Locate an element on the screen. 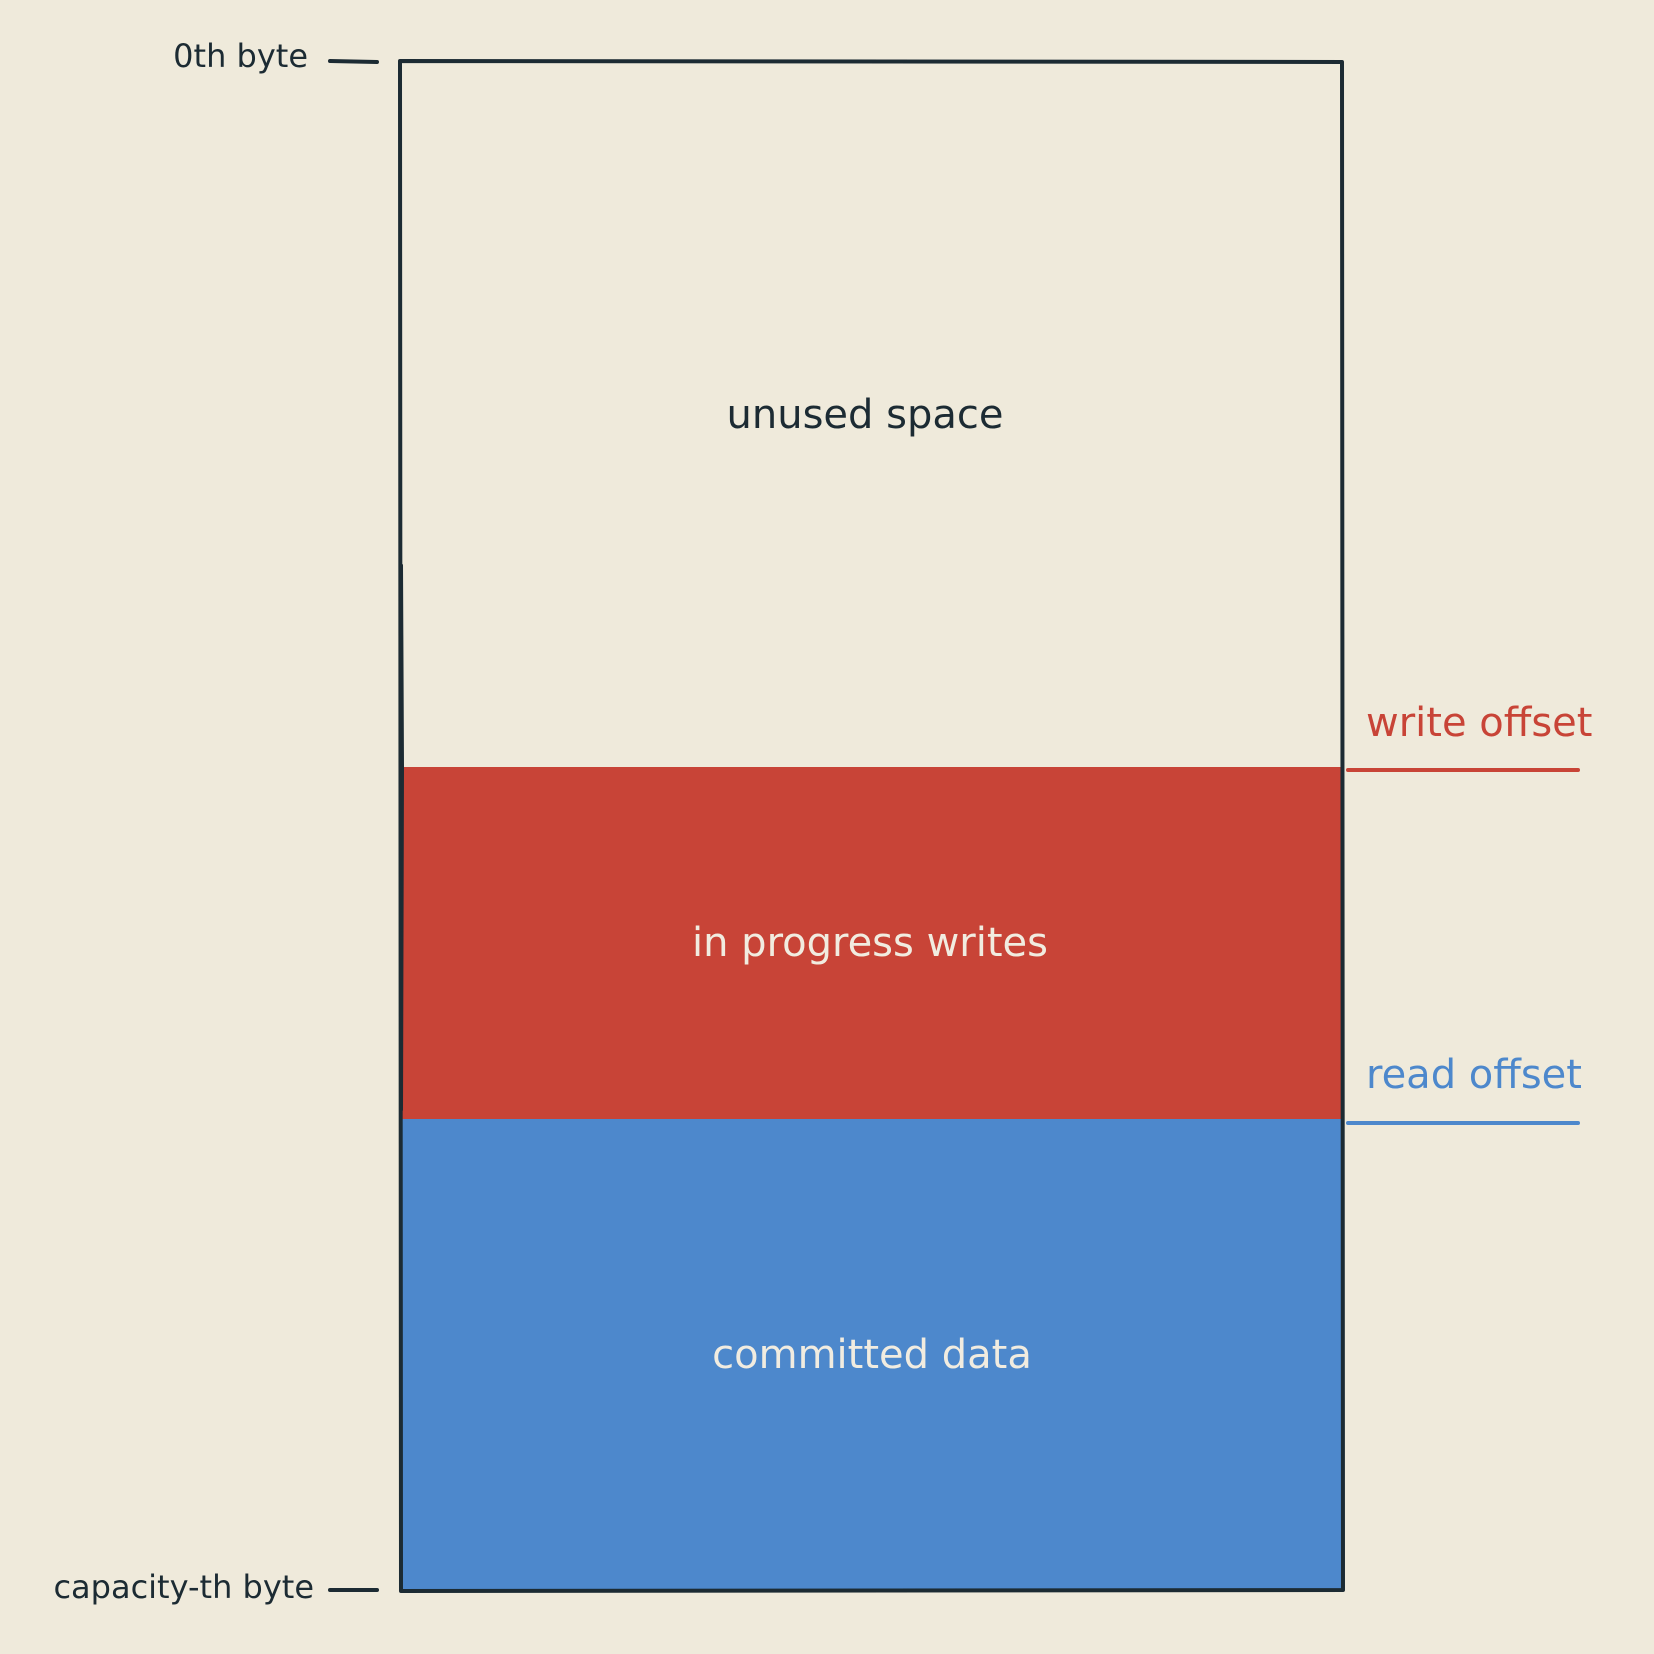 The width and height of the screenshot is (1654, 1654). buffer-outline-left-sketch is located at coordinates (403, 837).